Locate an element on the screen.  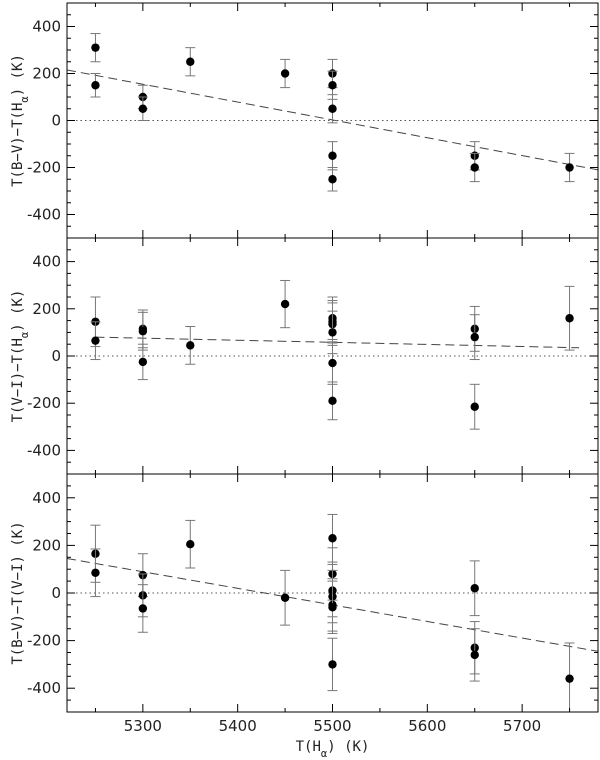
x-tick-label: 5700 is located at coordinates (522, 726).